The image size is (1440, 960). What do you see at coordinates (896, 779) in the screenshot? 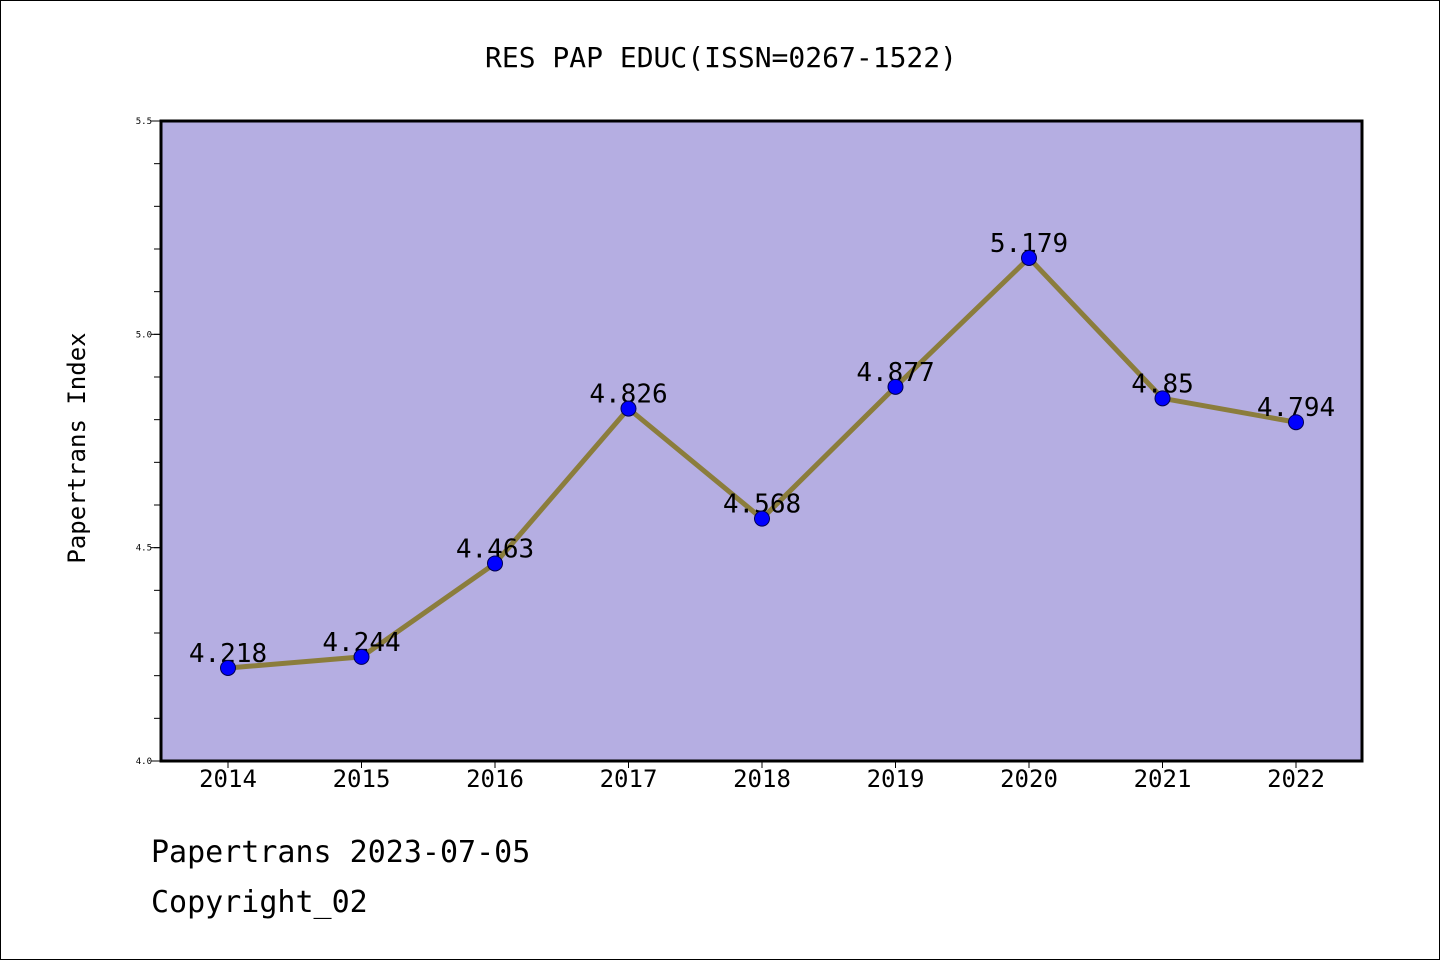
I see `x-tick-label: 2019` at bounding box center [896, 779].